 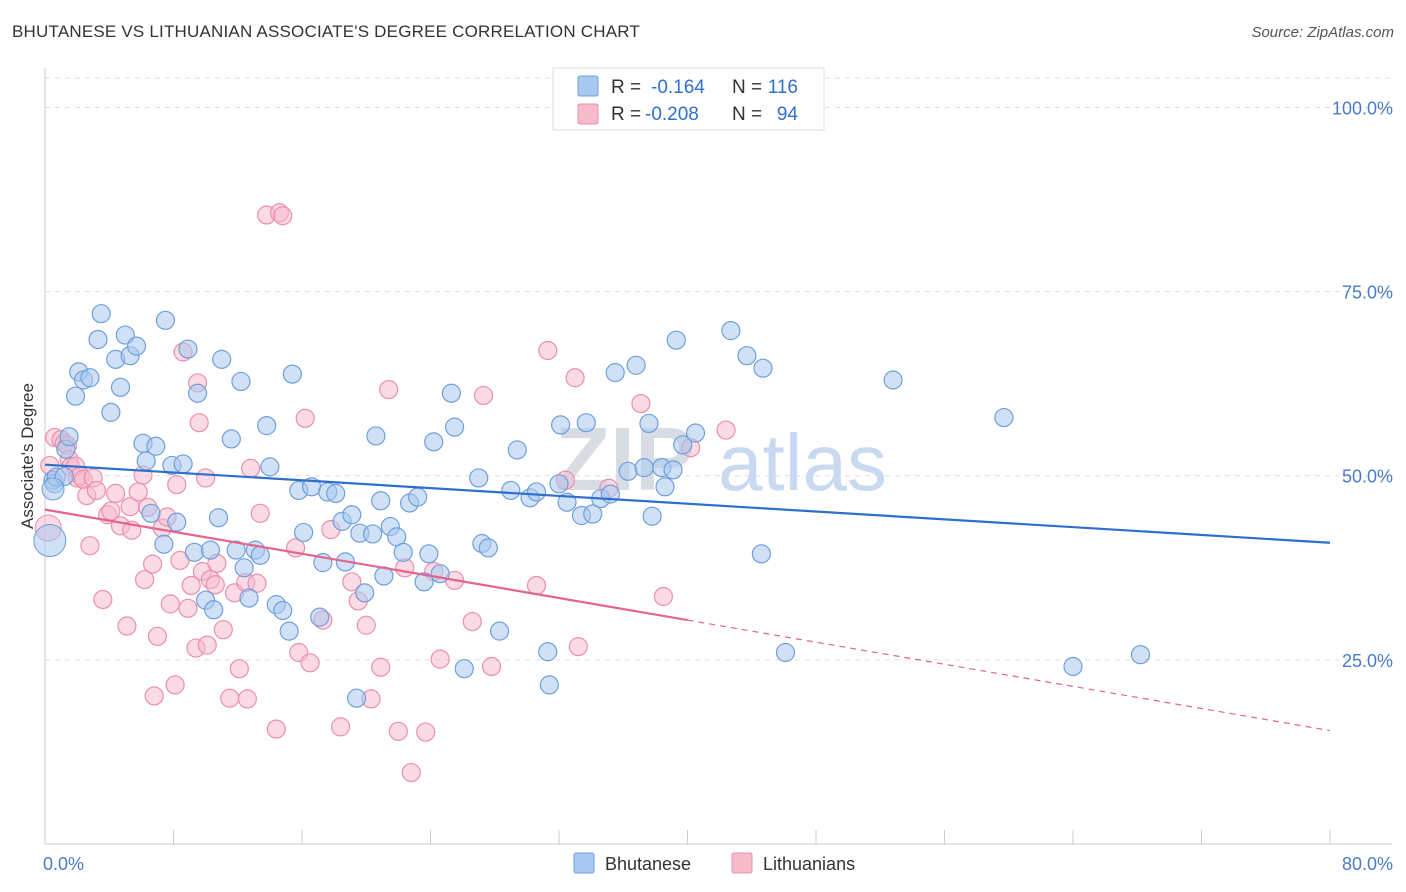 What do you see at coordinates (626, 87) in the screenshot?
I see `legend-r-label: R =` at bounding box center [626, 87].